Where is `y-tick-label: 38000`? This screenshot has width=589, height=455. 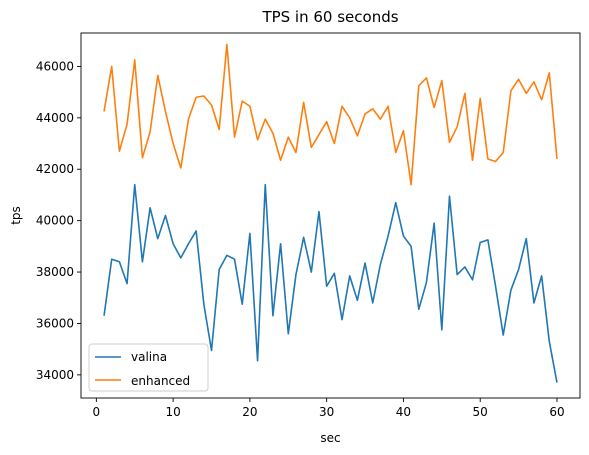 y-tick-label: 38000 is located at coordinates (55, 272).